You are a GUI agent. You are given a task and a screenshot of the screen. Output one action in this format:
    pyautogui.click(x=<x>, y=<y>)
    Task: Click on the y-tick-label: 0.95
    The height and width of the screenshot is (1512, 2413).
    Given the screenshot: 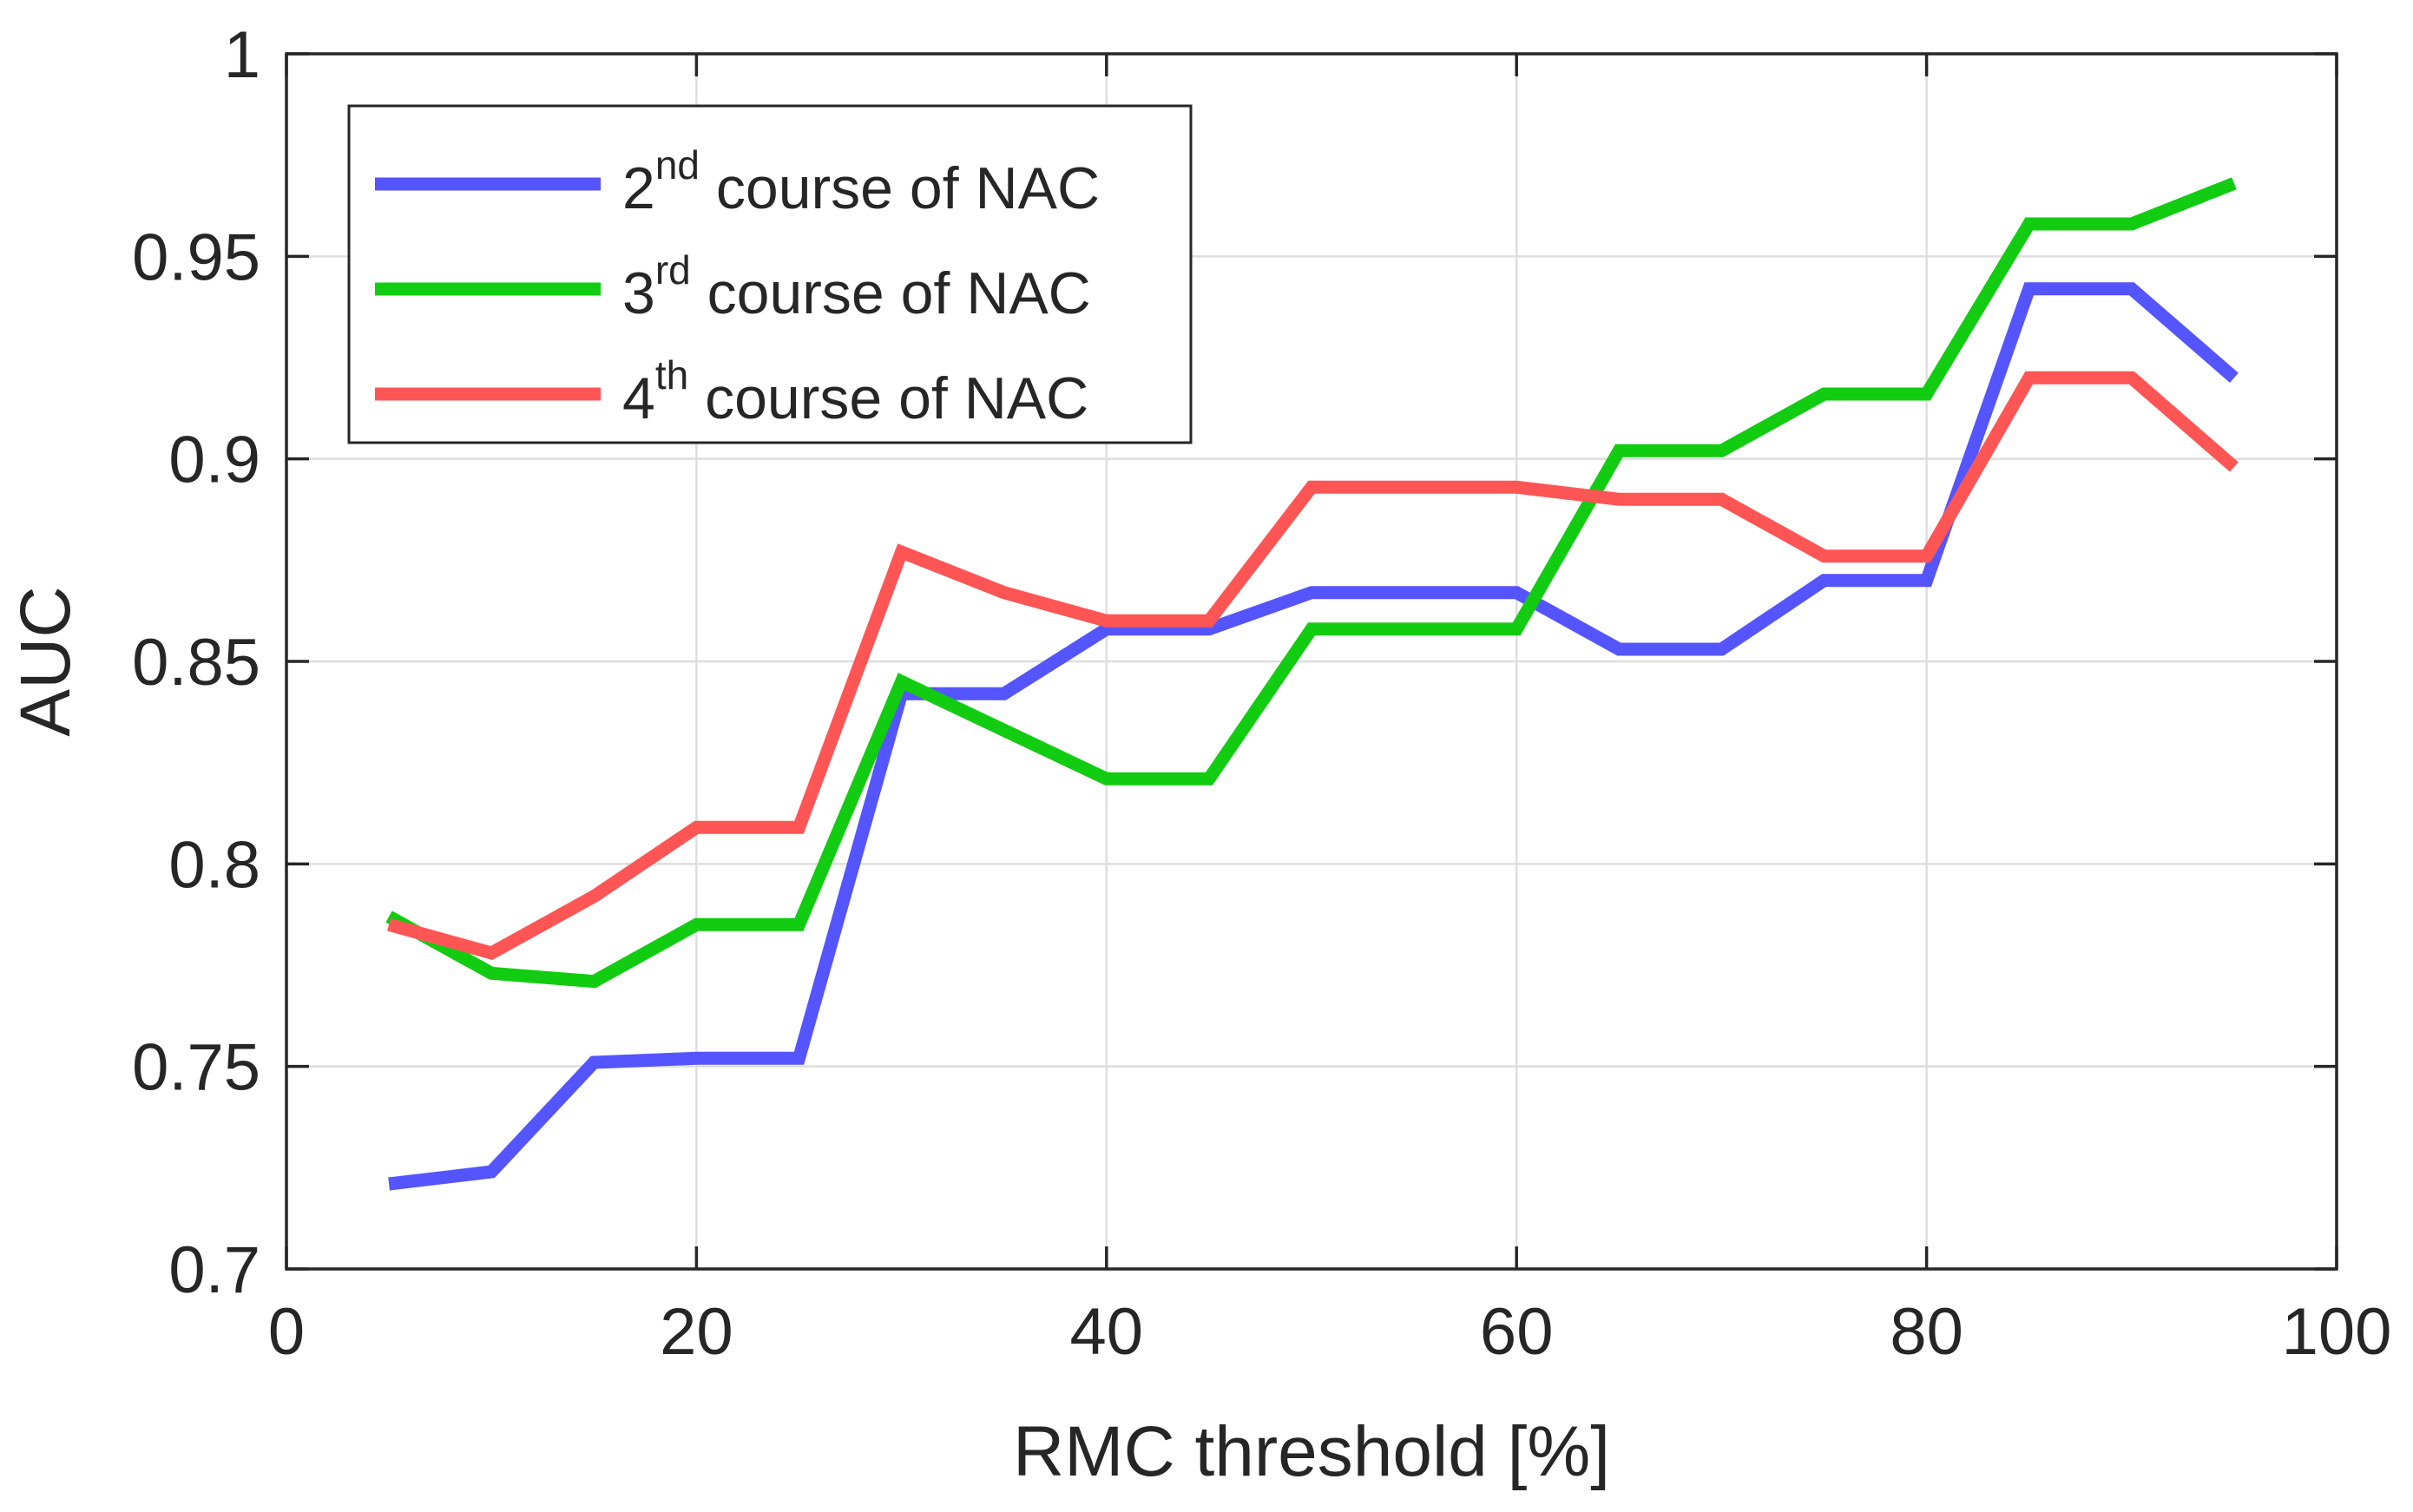 What is the action you would take?
    pyautogui.click(x=196, y=257)
    